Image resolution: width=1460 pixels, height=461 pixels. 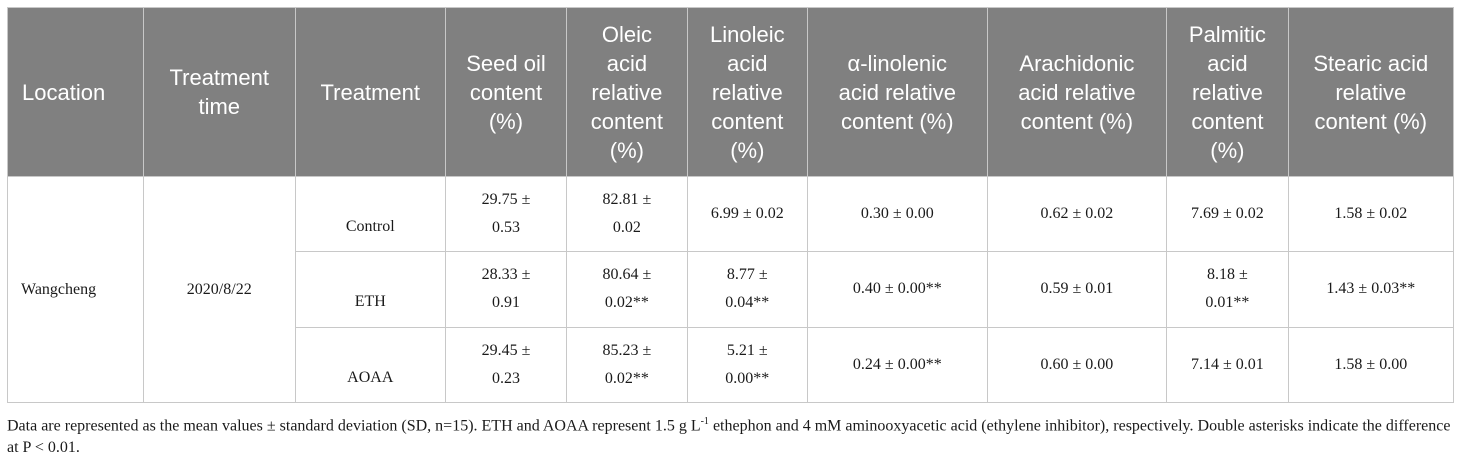 I want to click on linoleic-cell: 6.99 ± 0.02, so click(x=747, y=214).